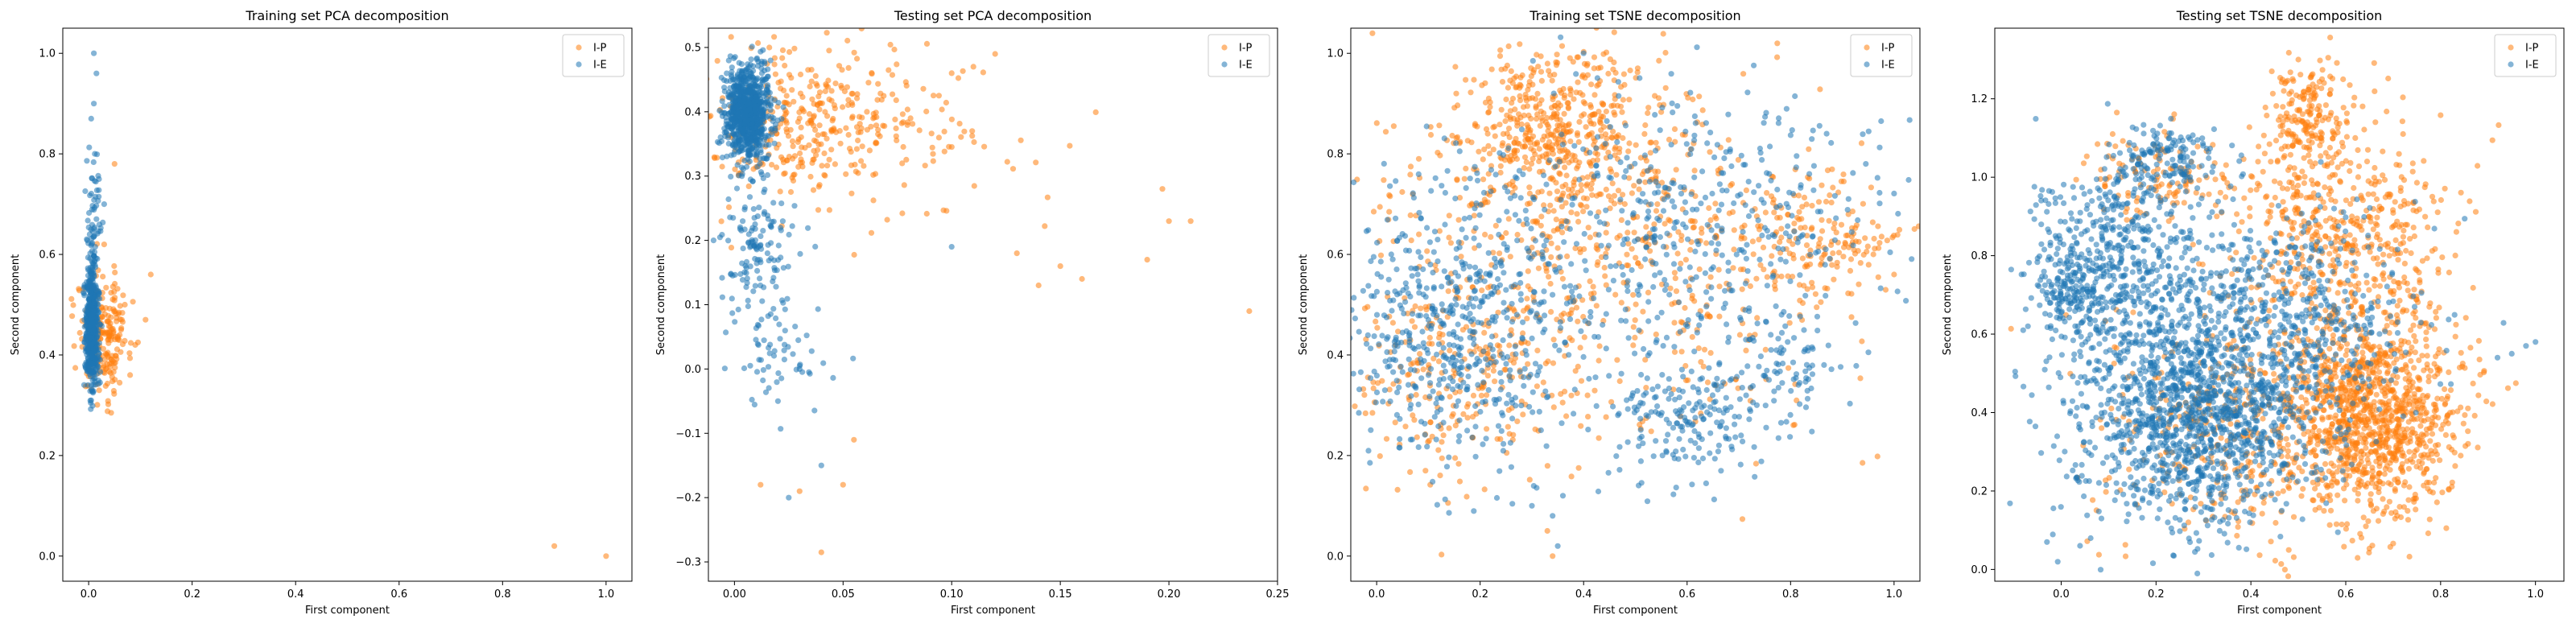  What do you see at coordinates (993, 15) in the screenshot?
I see `chart-title: Testing set PCA decomposition` at bounding box center [993, 15].